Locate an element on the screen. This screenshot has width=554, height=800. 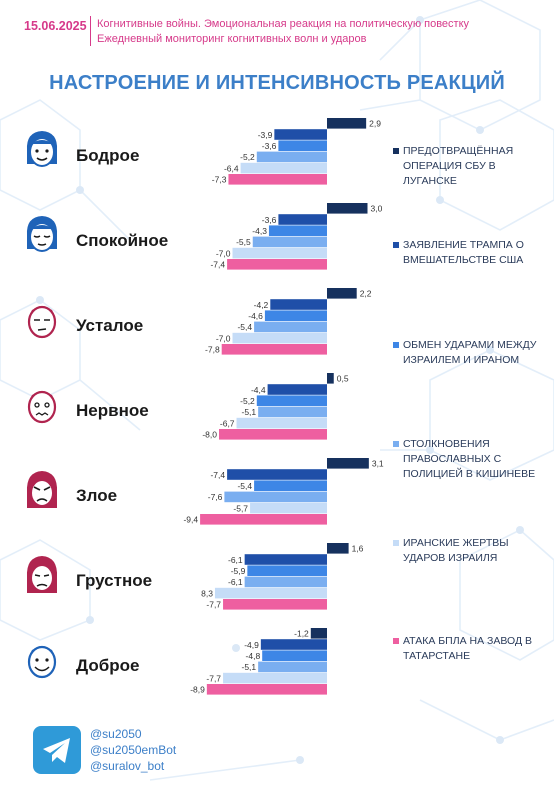
data-label: -7,6 is located at coordinates (215, 497).